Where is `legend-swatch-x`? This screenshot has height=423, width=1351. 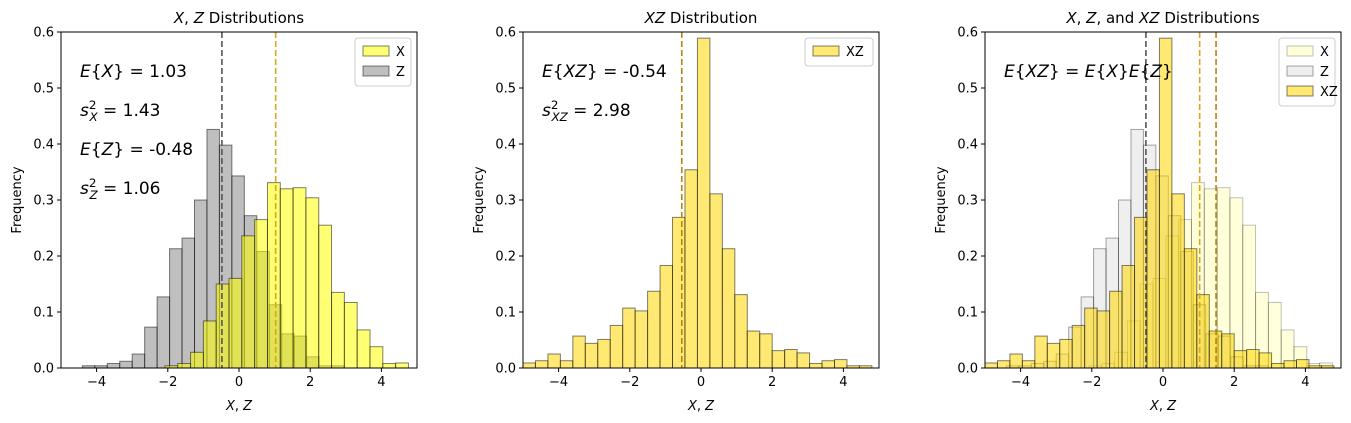 legend-swatch-x is located at coordinates (376, 51).